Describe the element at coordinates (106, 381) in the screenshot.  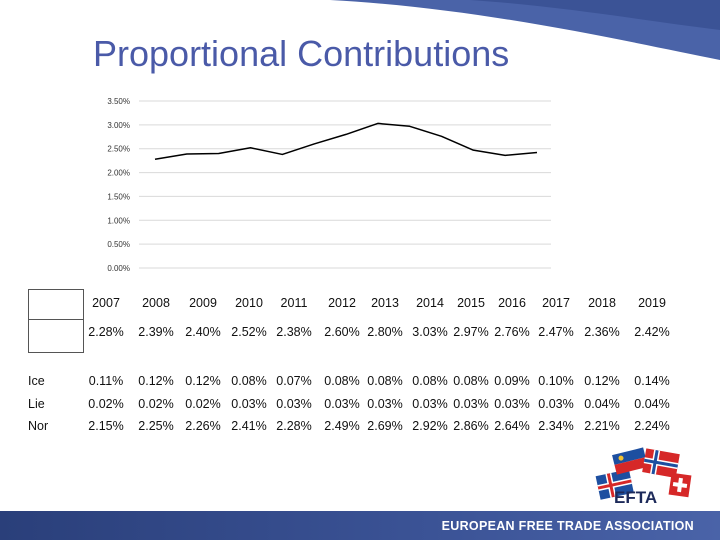
I see `table-cell: 0.11%` at that location.